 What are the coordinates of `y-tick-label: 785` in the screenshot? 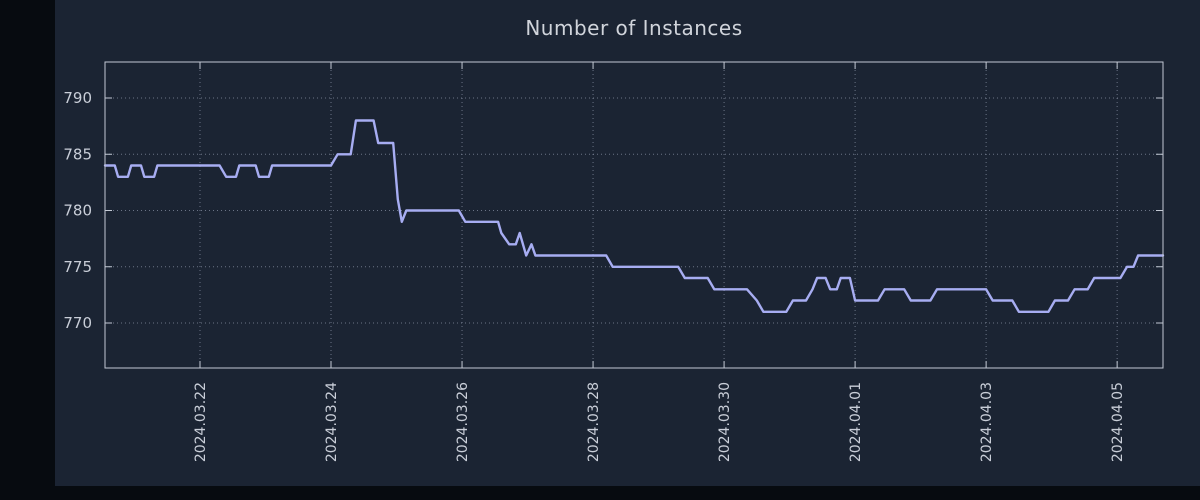 It's located at (77, 154).